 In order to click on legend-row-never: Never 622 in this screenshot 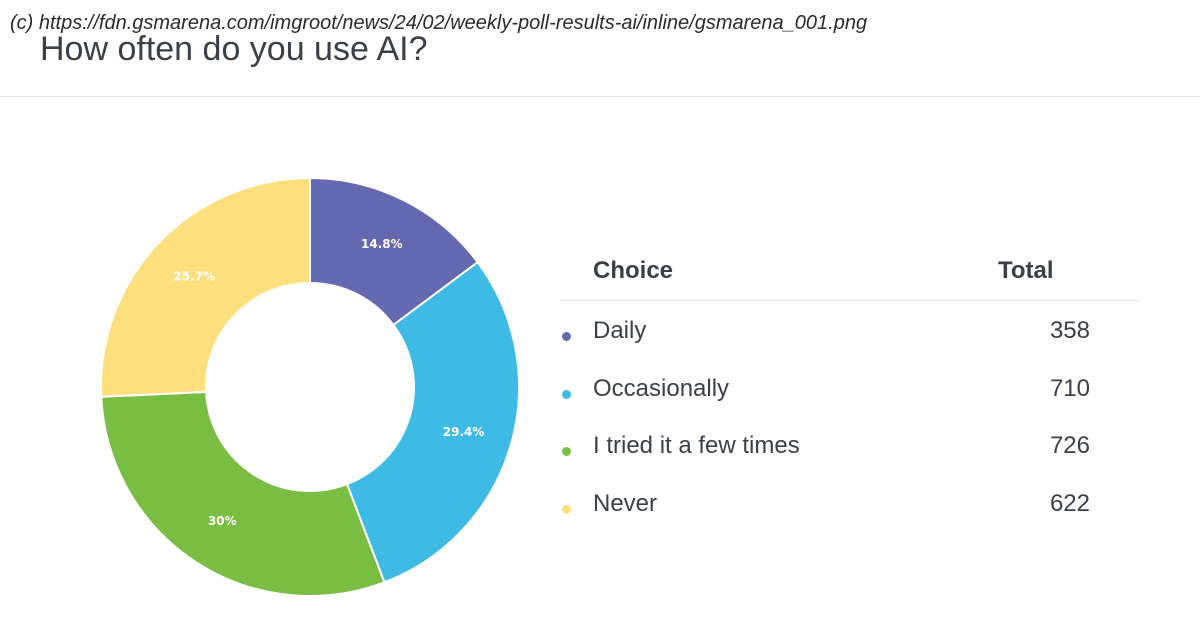, I will do `click(850, 503)`.